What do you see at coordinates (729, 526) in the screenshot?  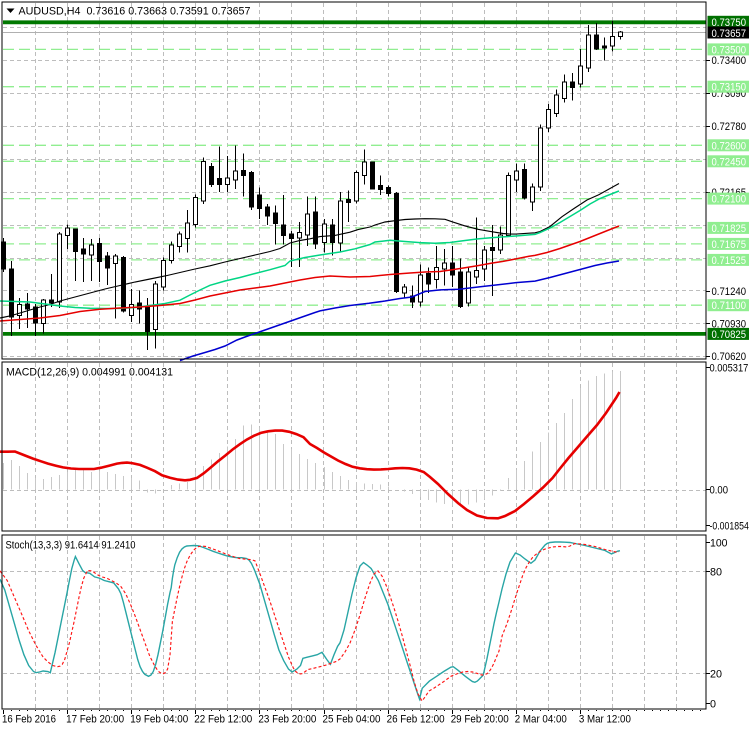 I see `svg-text: -0.001854` at bounding box center [729, 526].